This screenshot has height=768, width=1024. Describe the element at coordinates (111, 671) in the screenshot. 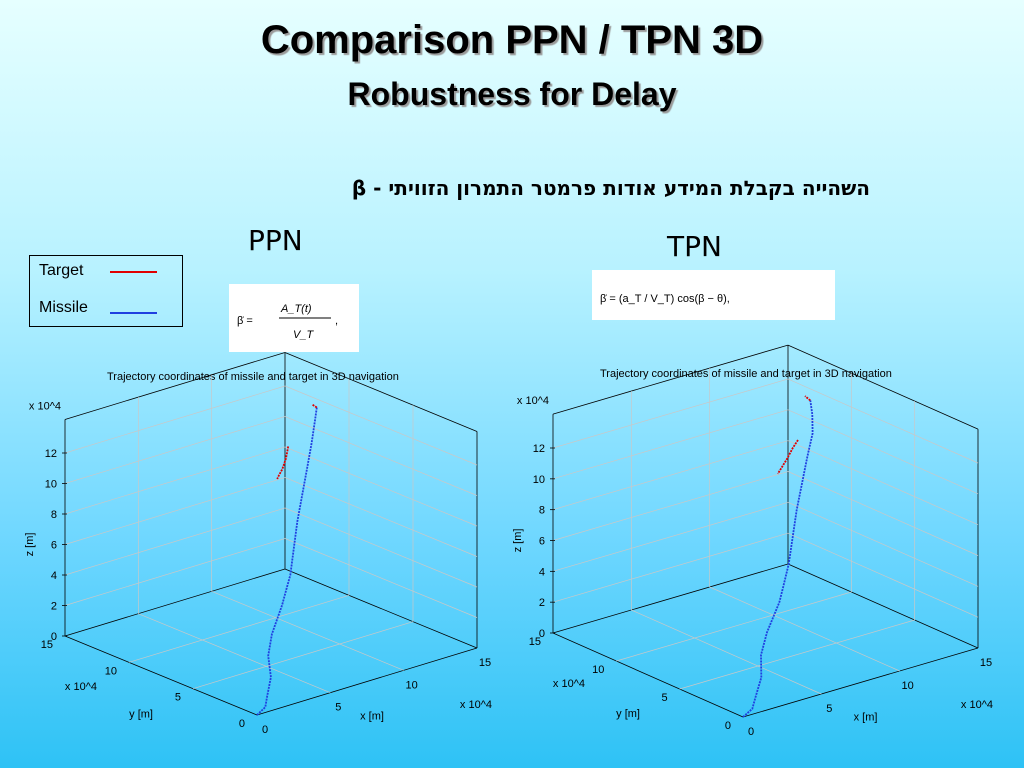

I see `ppn-y-tick-label: 10` at that location.